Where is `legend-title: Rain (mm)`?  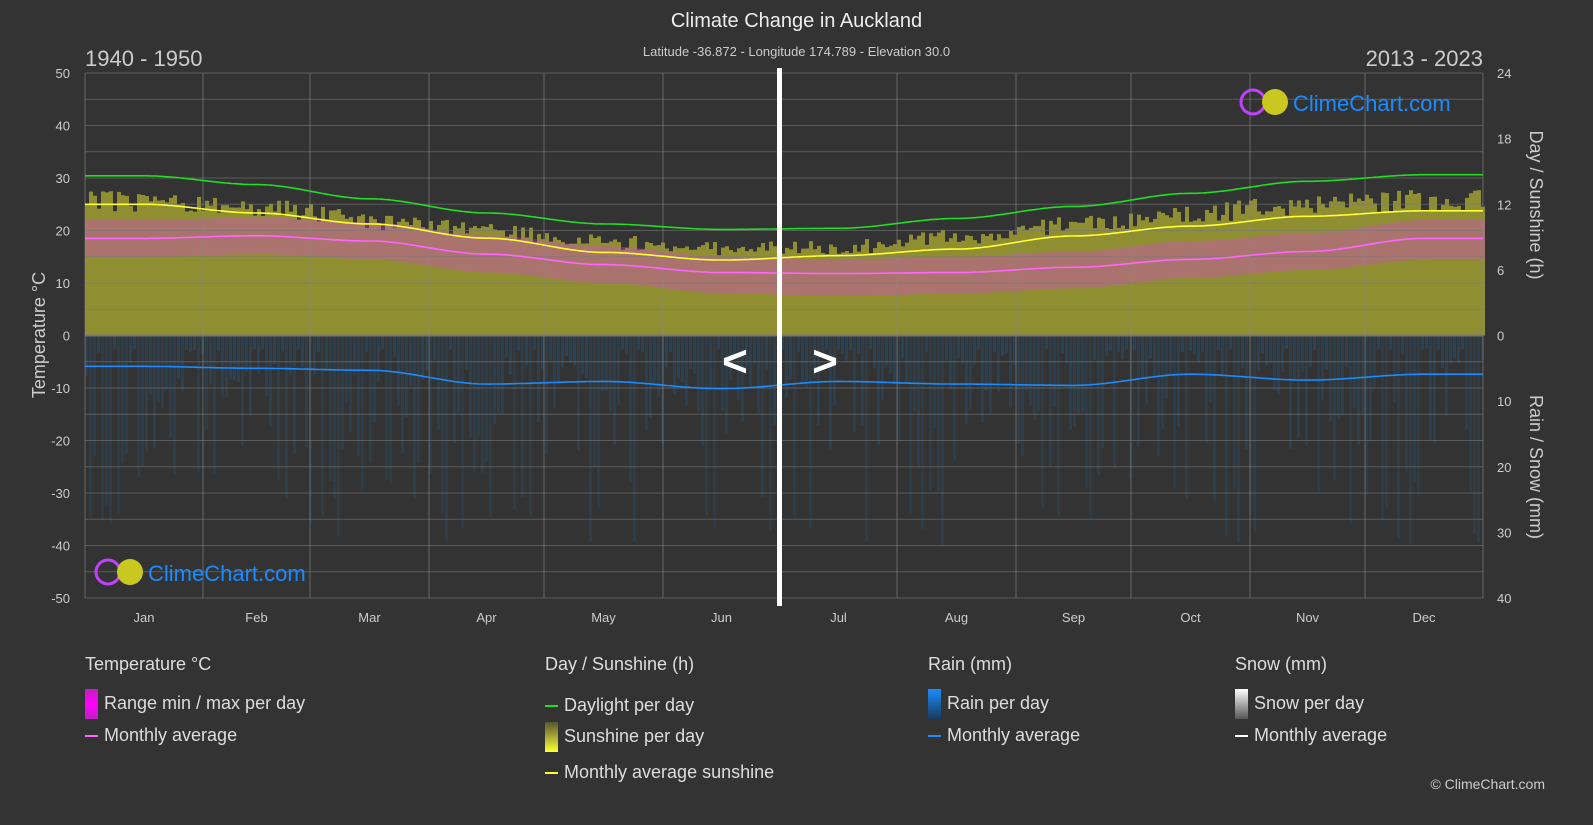
legend-title: Rain (mm) is located at coordinates (970, 664).